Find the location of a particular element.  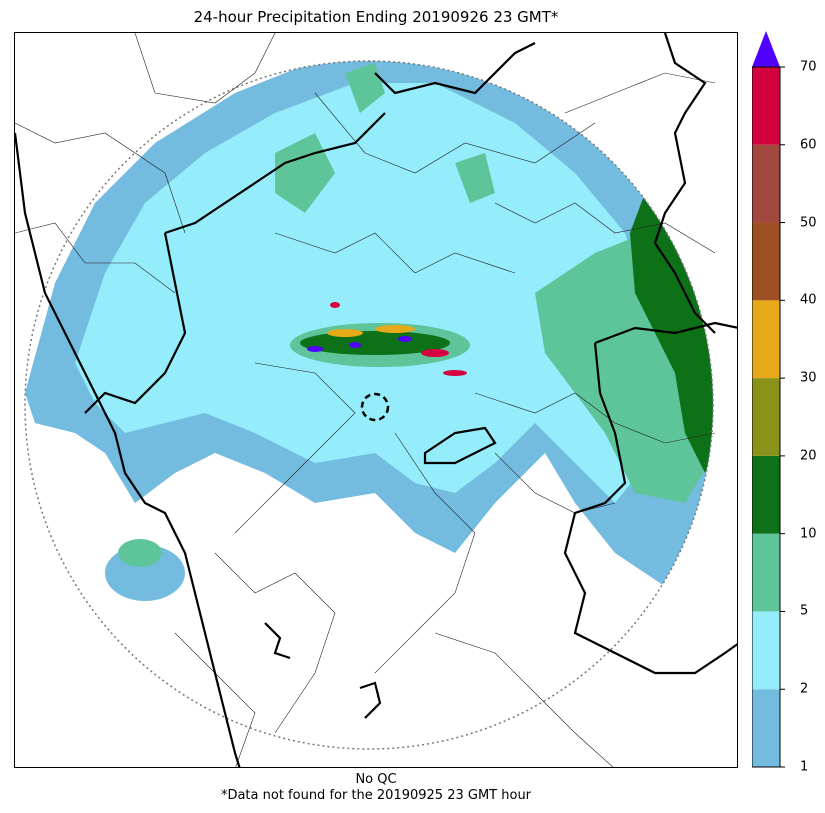

colorbar-tick-label: 10 is located at coordinates (808, 534).